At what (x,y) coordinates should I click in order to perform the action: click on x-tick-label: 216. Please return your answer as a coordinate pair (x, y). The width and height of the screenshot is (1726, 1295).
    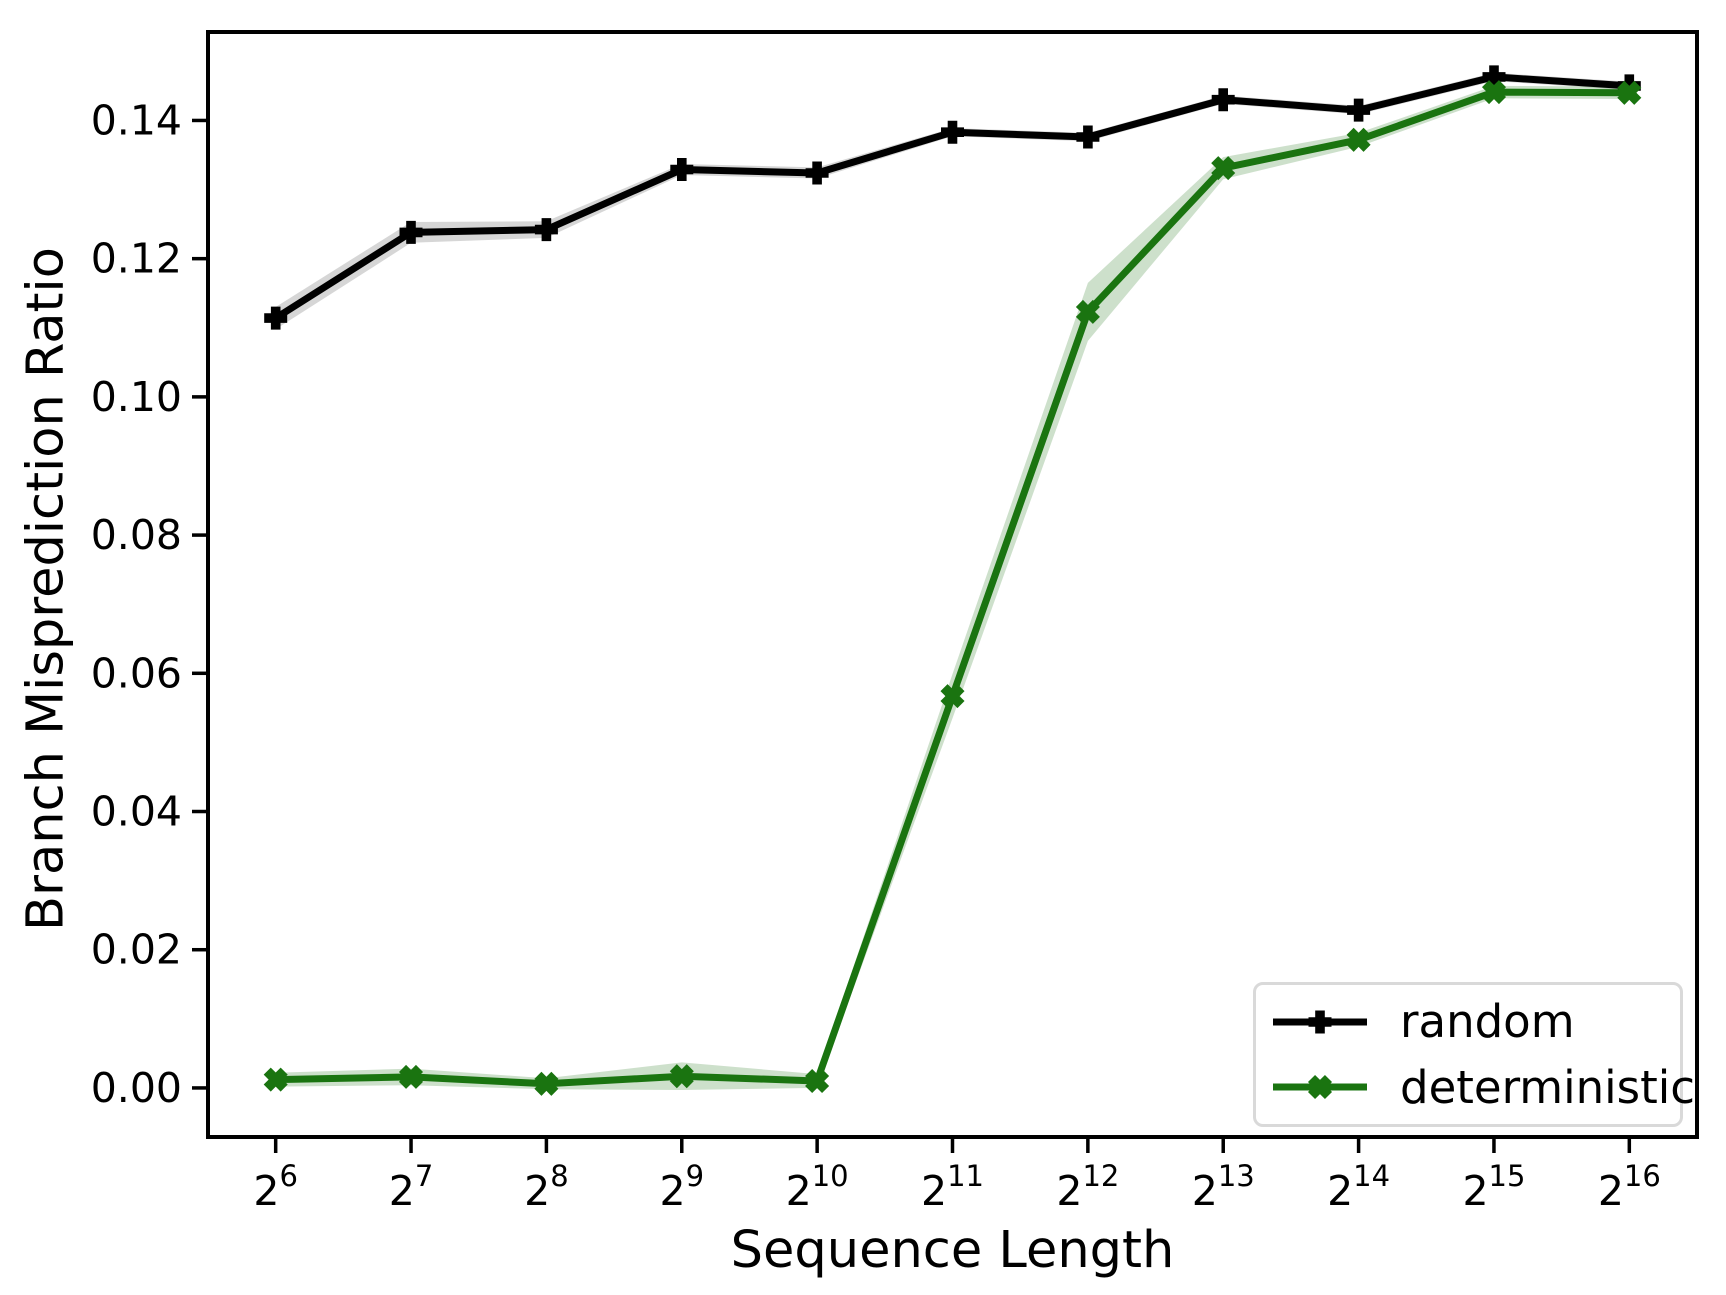
    Looking at the image, I should click on (1629, 1187).